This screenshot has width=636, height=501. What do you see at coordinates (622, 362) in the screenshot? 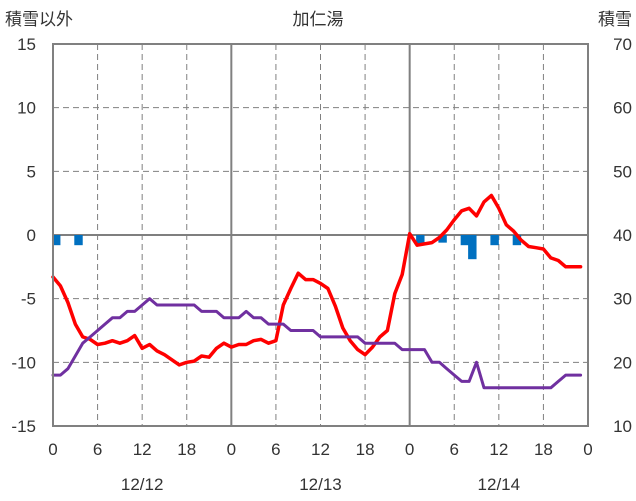
I see `right-y-tick-label: 20` at bounding box center [622, 362].